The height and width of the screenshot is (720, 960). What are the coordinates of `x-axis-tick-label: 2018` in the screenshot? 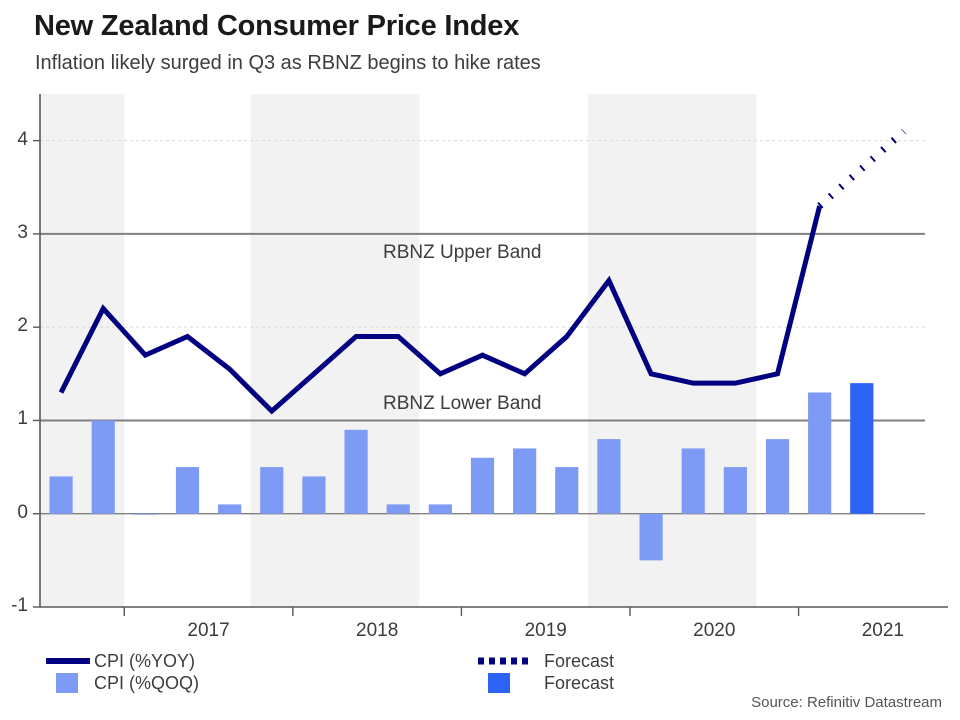 It's located at (377, 630).